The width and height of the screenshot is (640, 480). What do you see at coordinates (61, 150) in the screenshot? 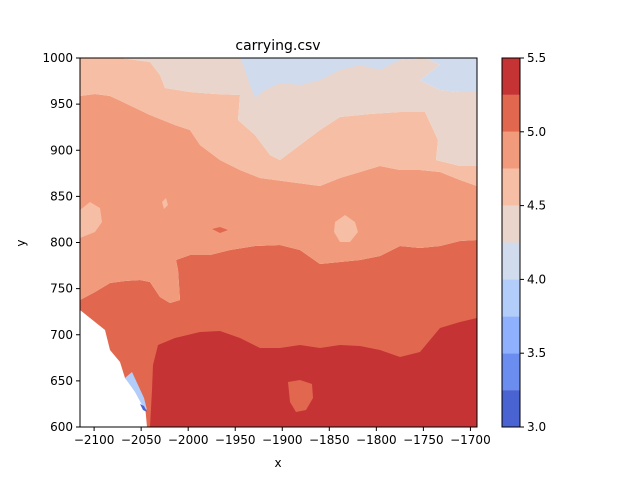
I see `y-tick-label: 900` at bounding box center [61, 150].